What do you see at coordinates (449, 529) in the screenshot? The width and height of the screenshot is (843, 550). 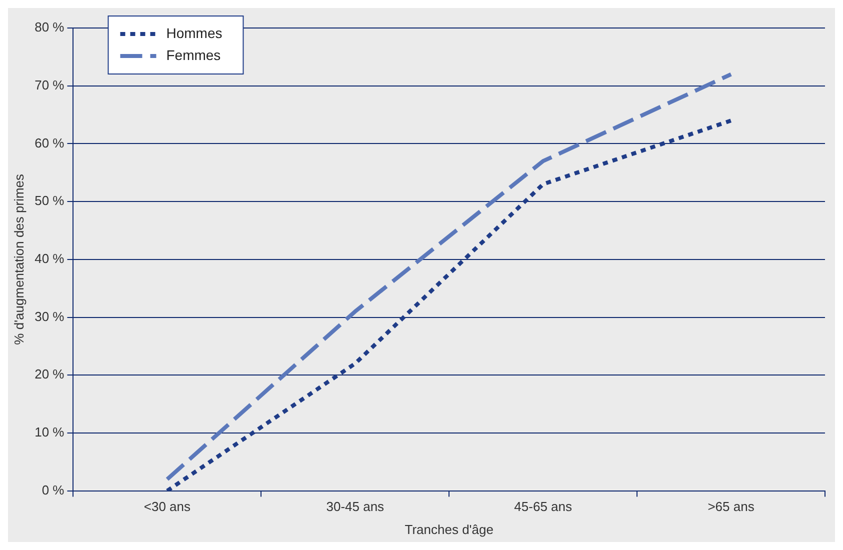 I see `x-axis-title: Tranches d'âge` at bounding box center [449, 529].